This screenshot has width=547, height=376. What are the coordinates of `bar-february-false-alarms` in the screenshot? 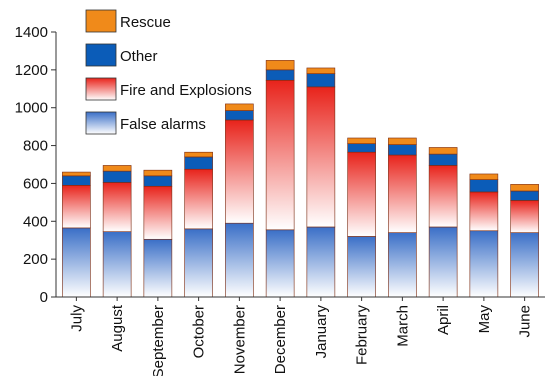 It's located at (361, 267).